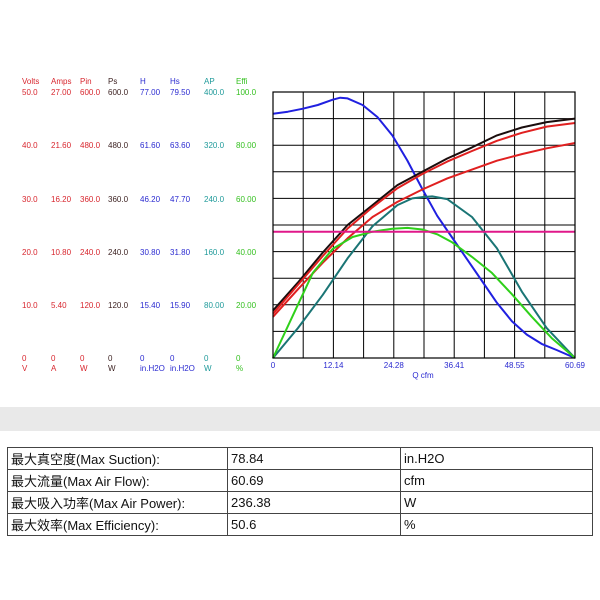  Describe the element at coordinates (496, 458) in the screenshot. I see `spec-unit: in.H2O` at that location.